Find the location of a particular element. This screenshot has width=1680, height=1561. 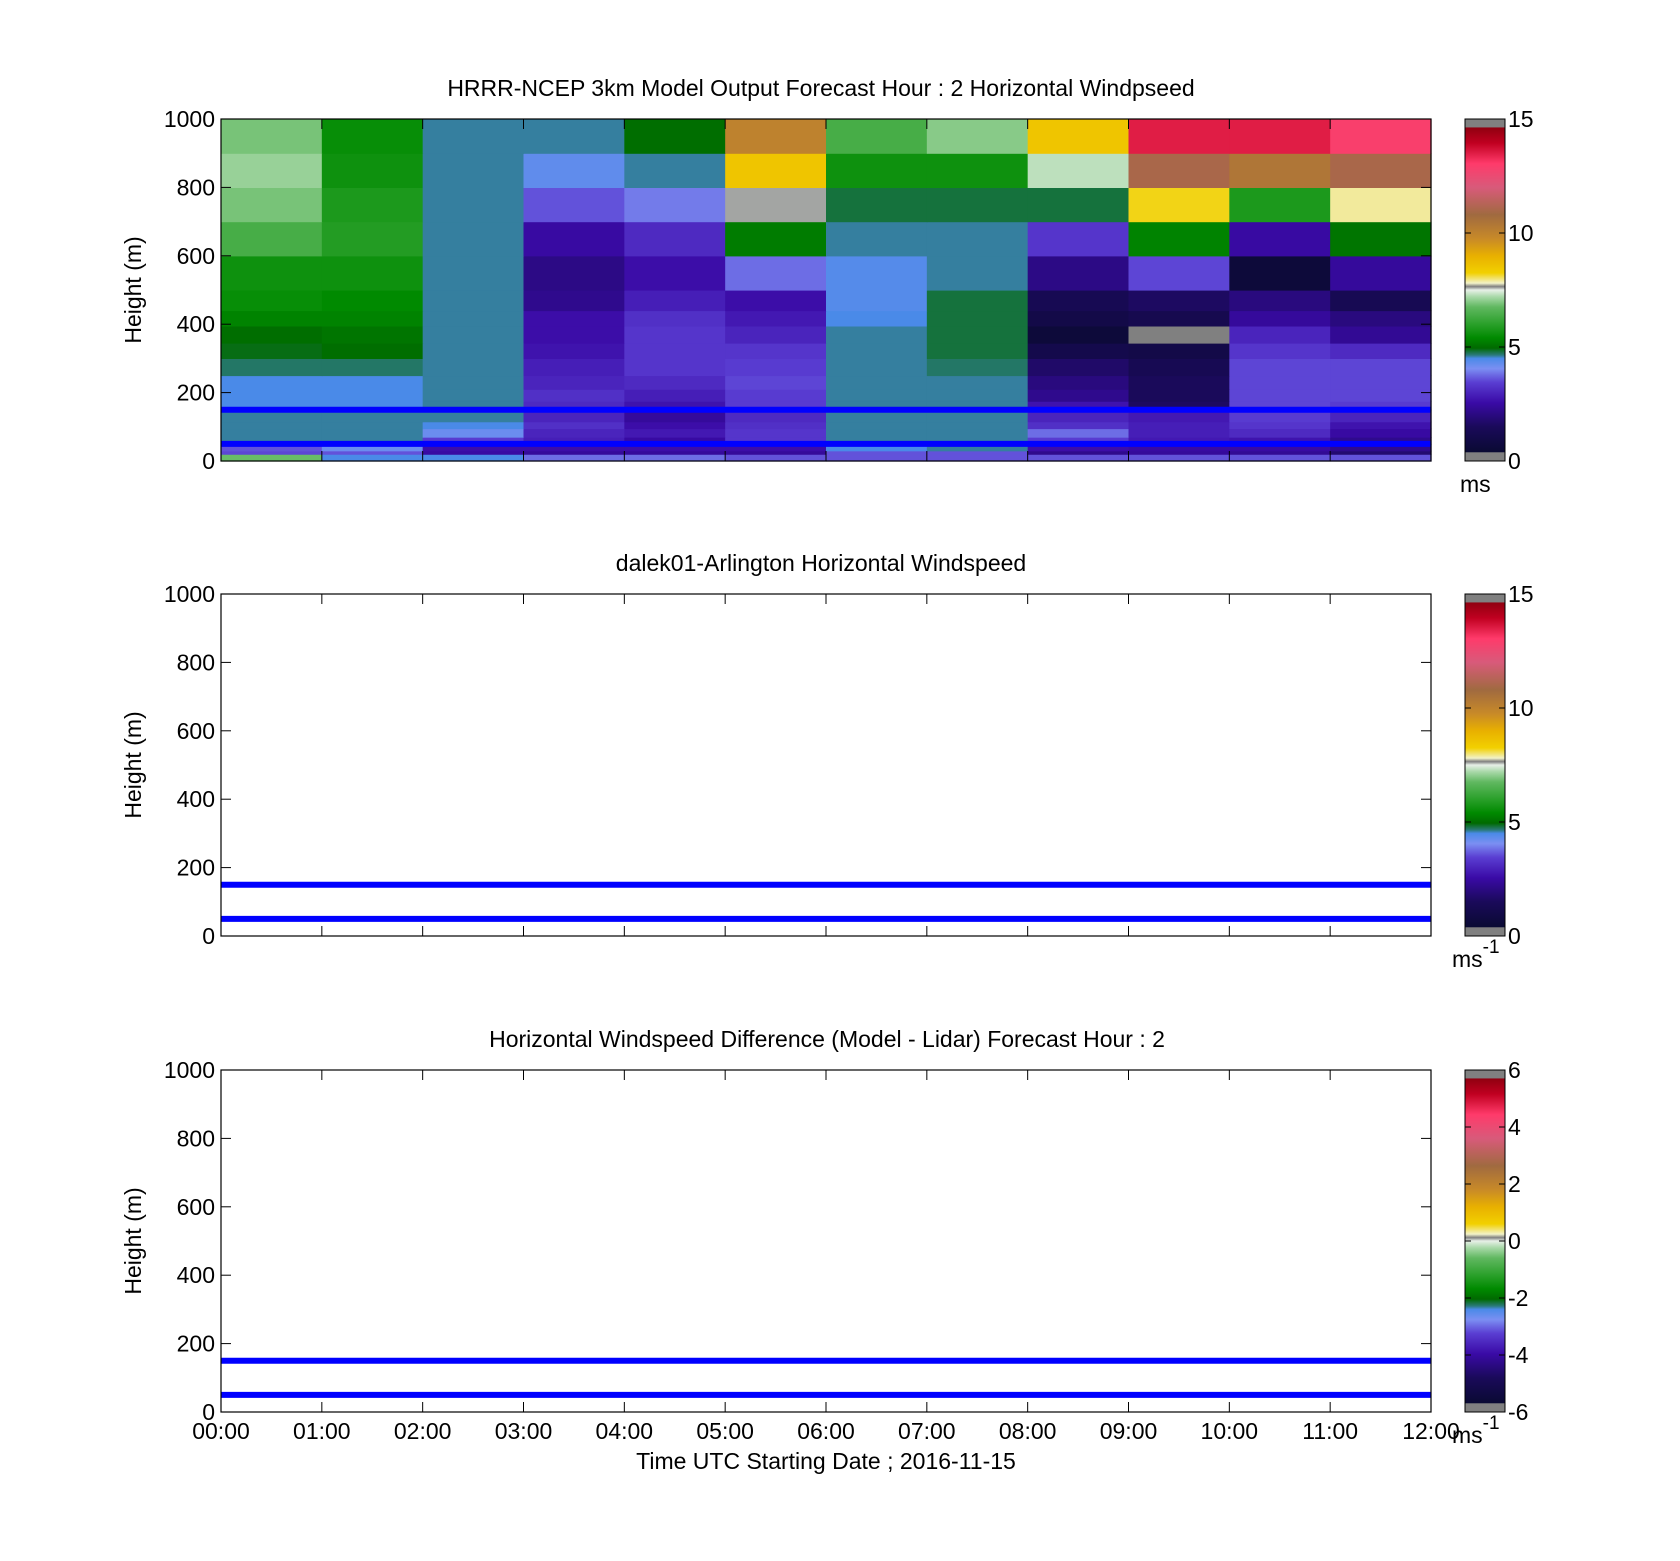

x-tick-label: 03:00 is located at coordinates (524, 1431).